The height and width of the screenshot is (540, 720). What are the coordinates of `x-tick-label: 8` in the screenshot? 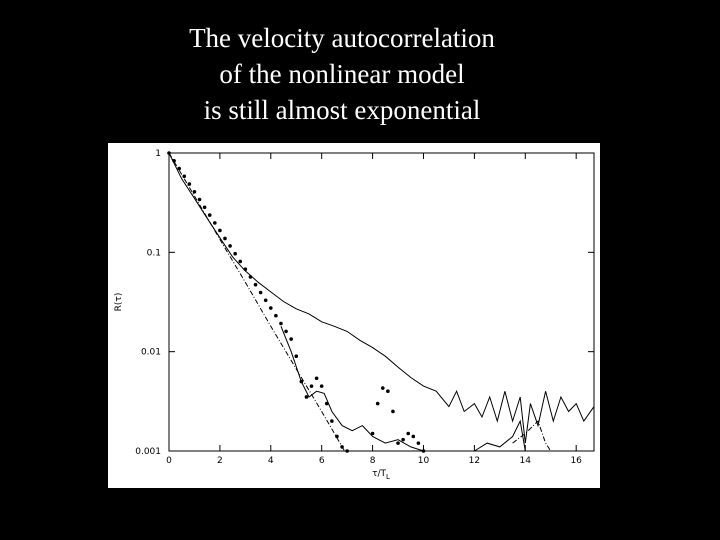 It's located at (373, 461).